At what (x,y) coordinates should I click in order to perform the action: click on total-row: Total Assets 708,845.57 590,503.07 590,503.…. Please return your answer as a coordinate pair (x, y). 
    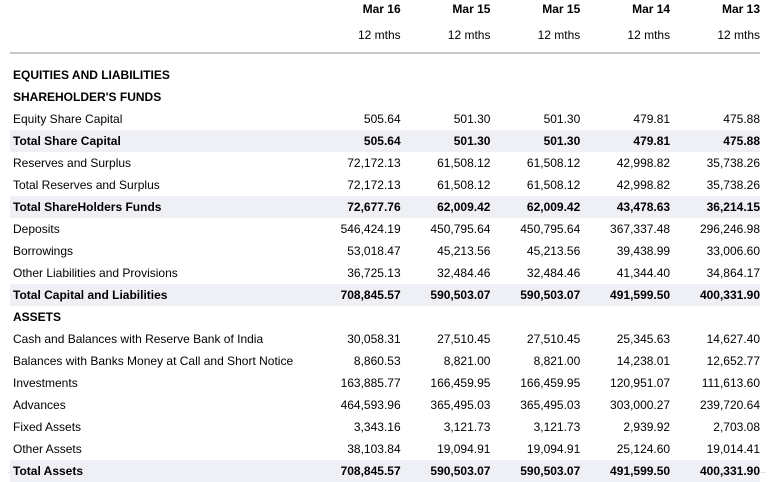
    Looking at the image, I should click on (385, 471).